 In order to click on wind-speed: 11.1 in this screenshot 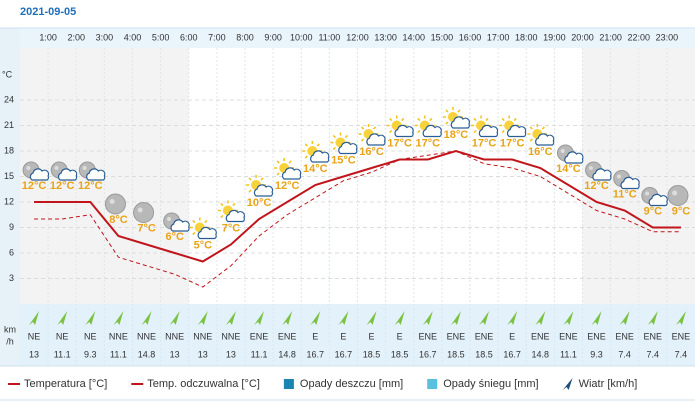, I will do `click(259, 354)`.